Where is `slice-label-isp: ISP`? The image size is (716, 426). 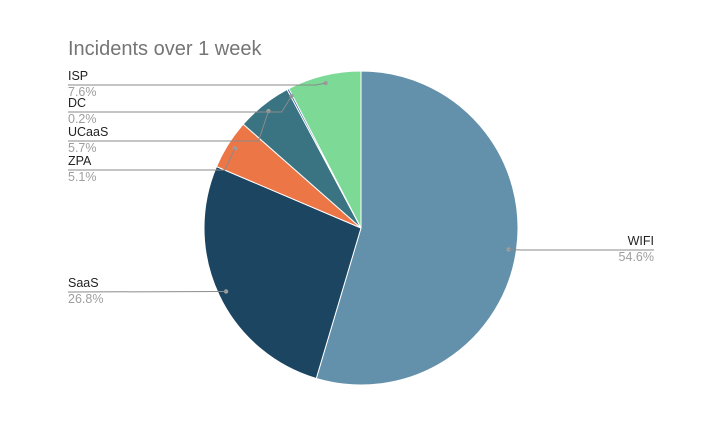
slice-label-isp: ISP is located at coordinates (78, 76).